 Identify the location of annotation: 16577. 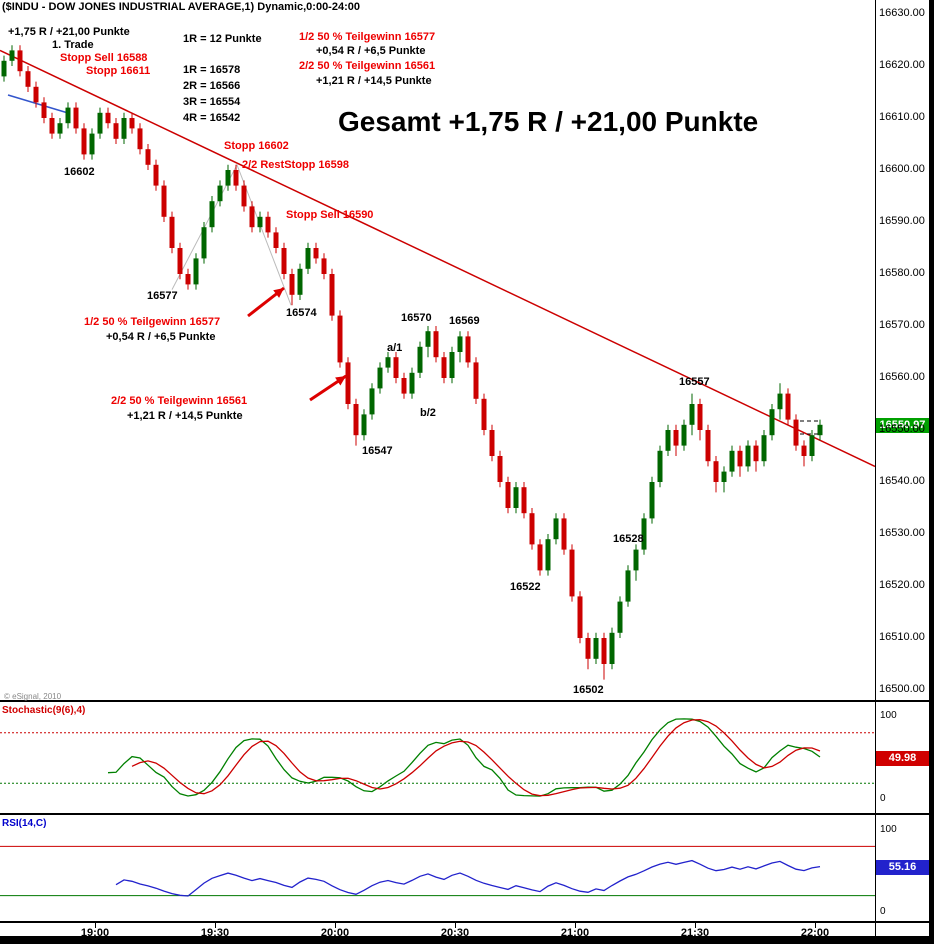
(162, 296).